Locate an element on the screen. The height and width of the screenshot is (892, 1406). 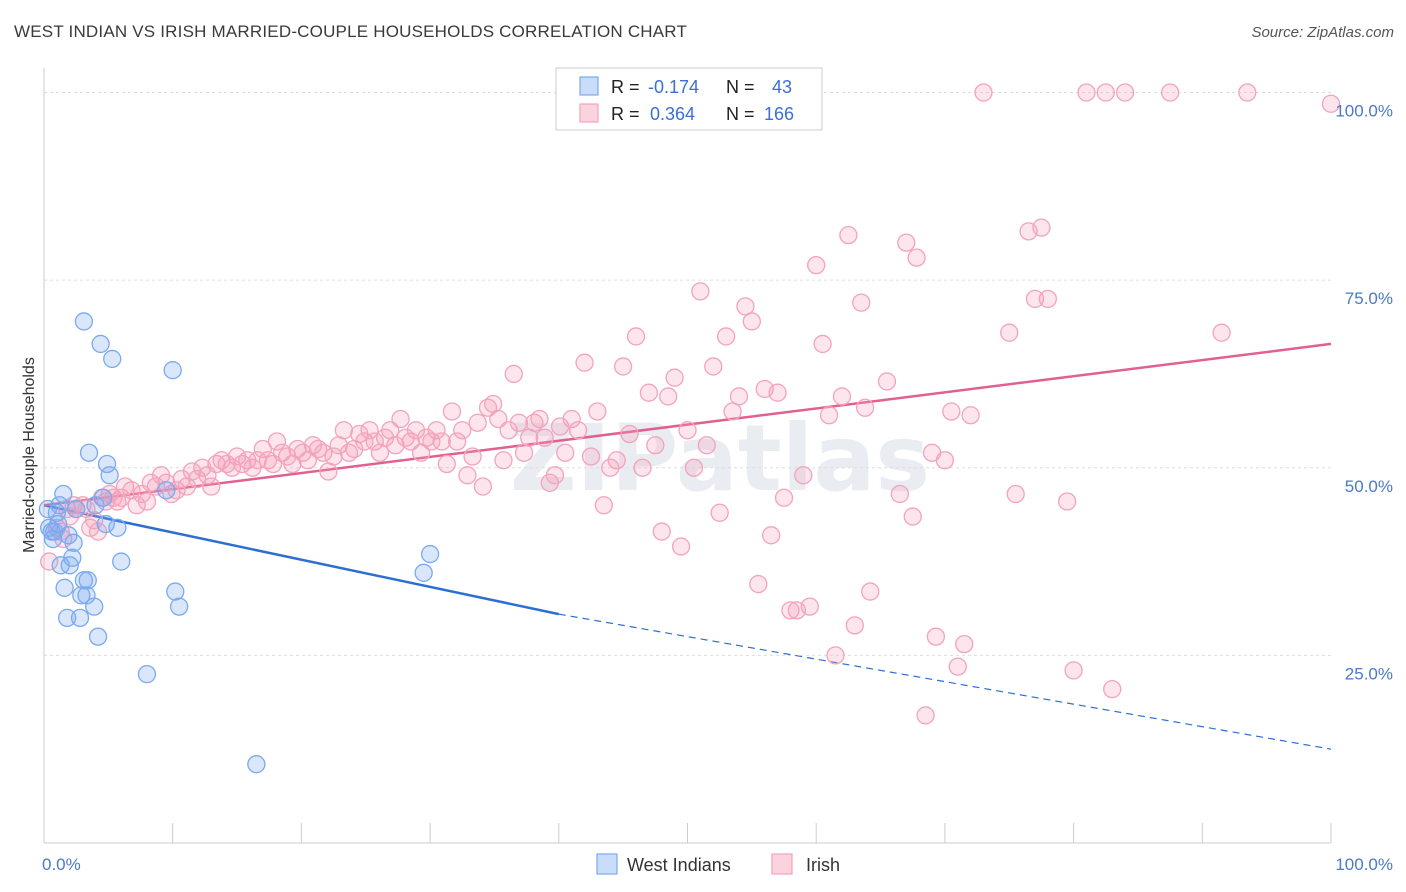
bottom-legend: West Indians Irish is located at coordinates (718, 864).